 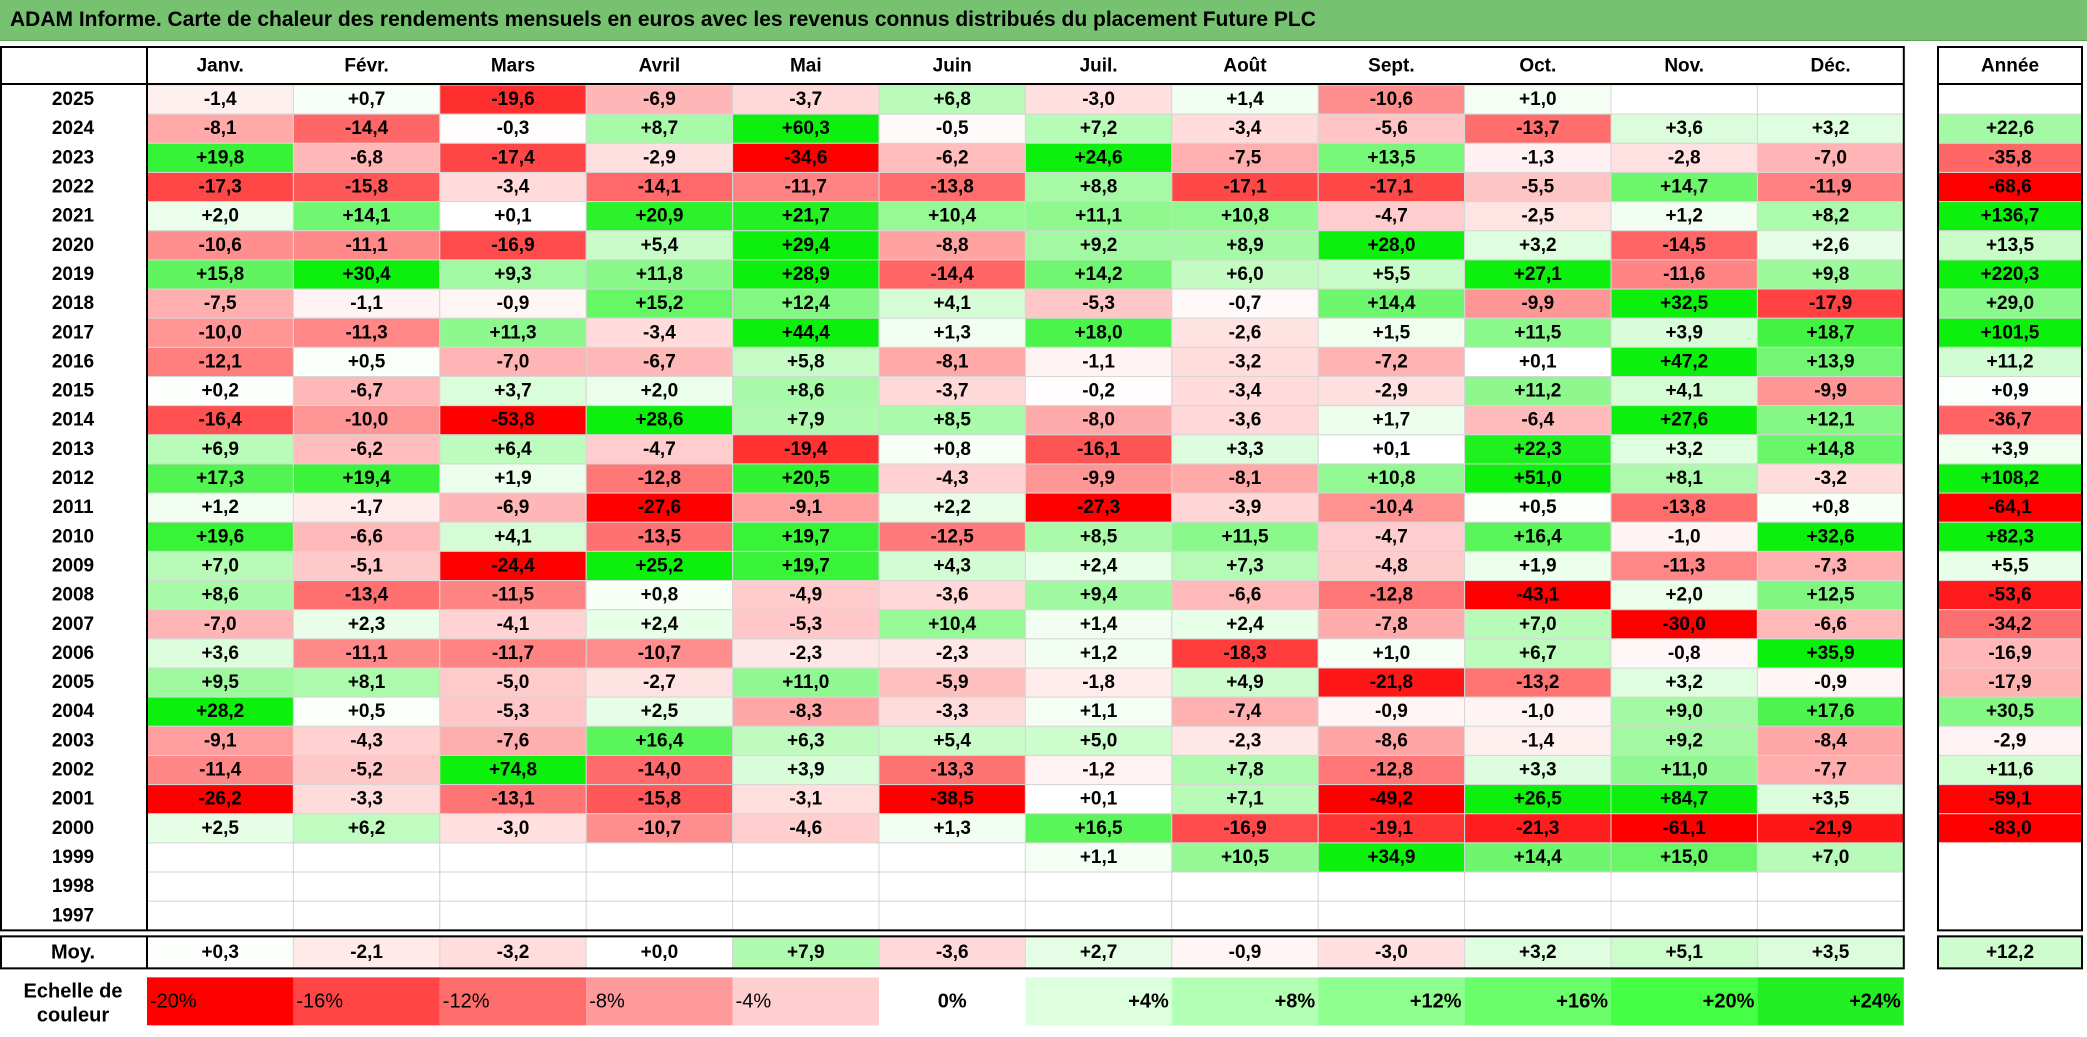 I want to click on cell-value: -4,7, so click(x=1391, y=536).